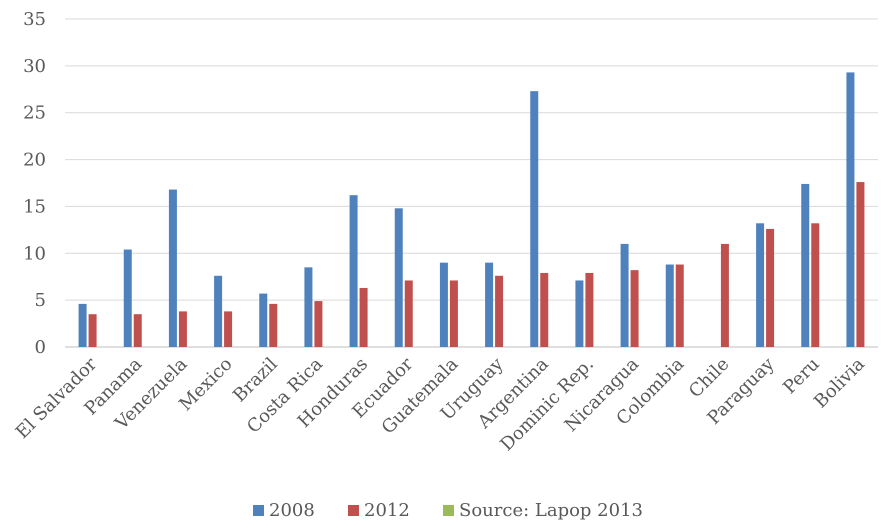 The width and height of the screenshot is (881, 530). Describe the element at coordinates (82, 325) in the screenshot. I see `bar-2008-el-salvador` at that location.